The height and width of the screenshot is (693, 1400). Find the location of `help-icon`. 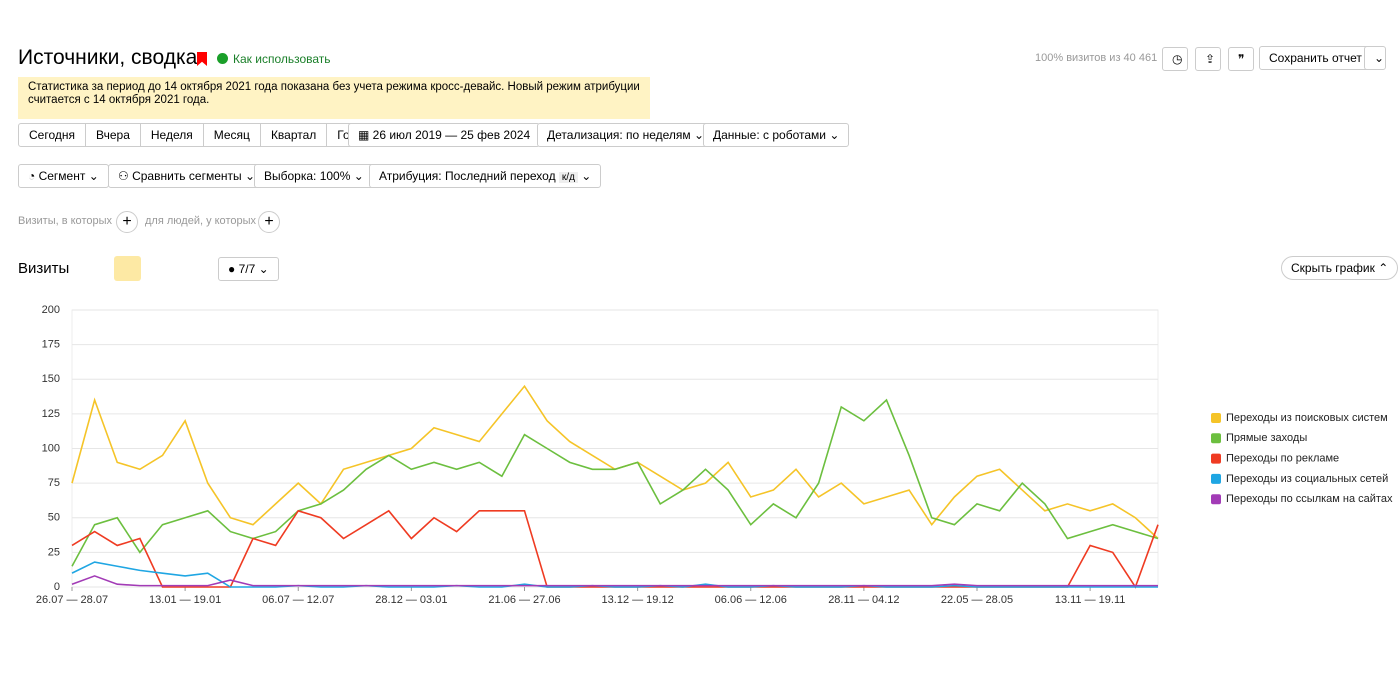

help-icon is located at coordinates (222, 58).